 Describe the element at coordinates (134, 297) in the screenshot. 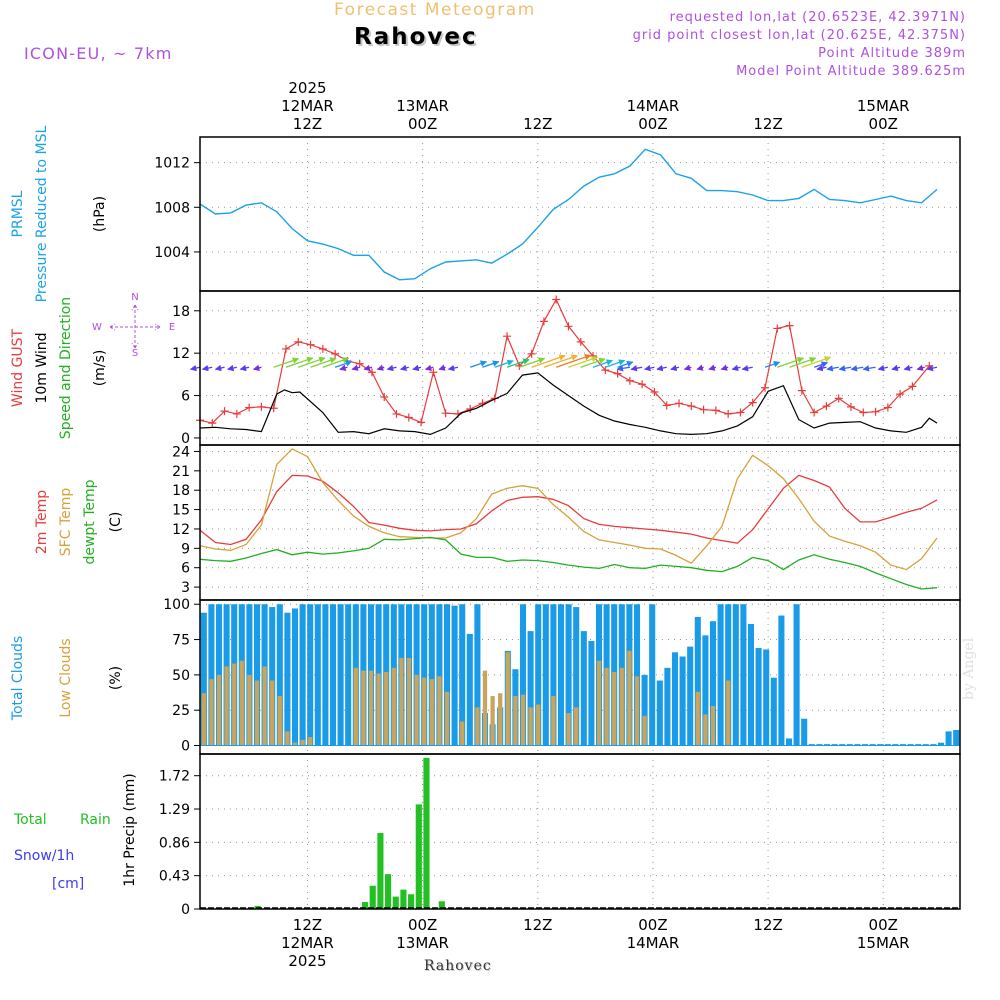

I see `compass-north: N` at that location.